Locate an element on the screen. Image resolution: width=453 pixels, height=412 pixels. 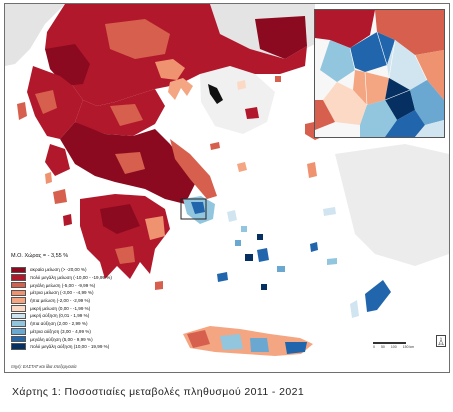
island-kythira is located at coordinates (159, 285).